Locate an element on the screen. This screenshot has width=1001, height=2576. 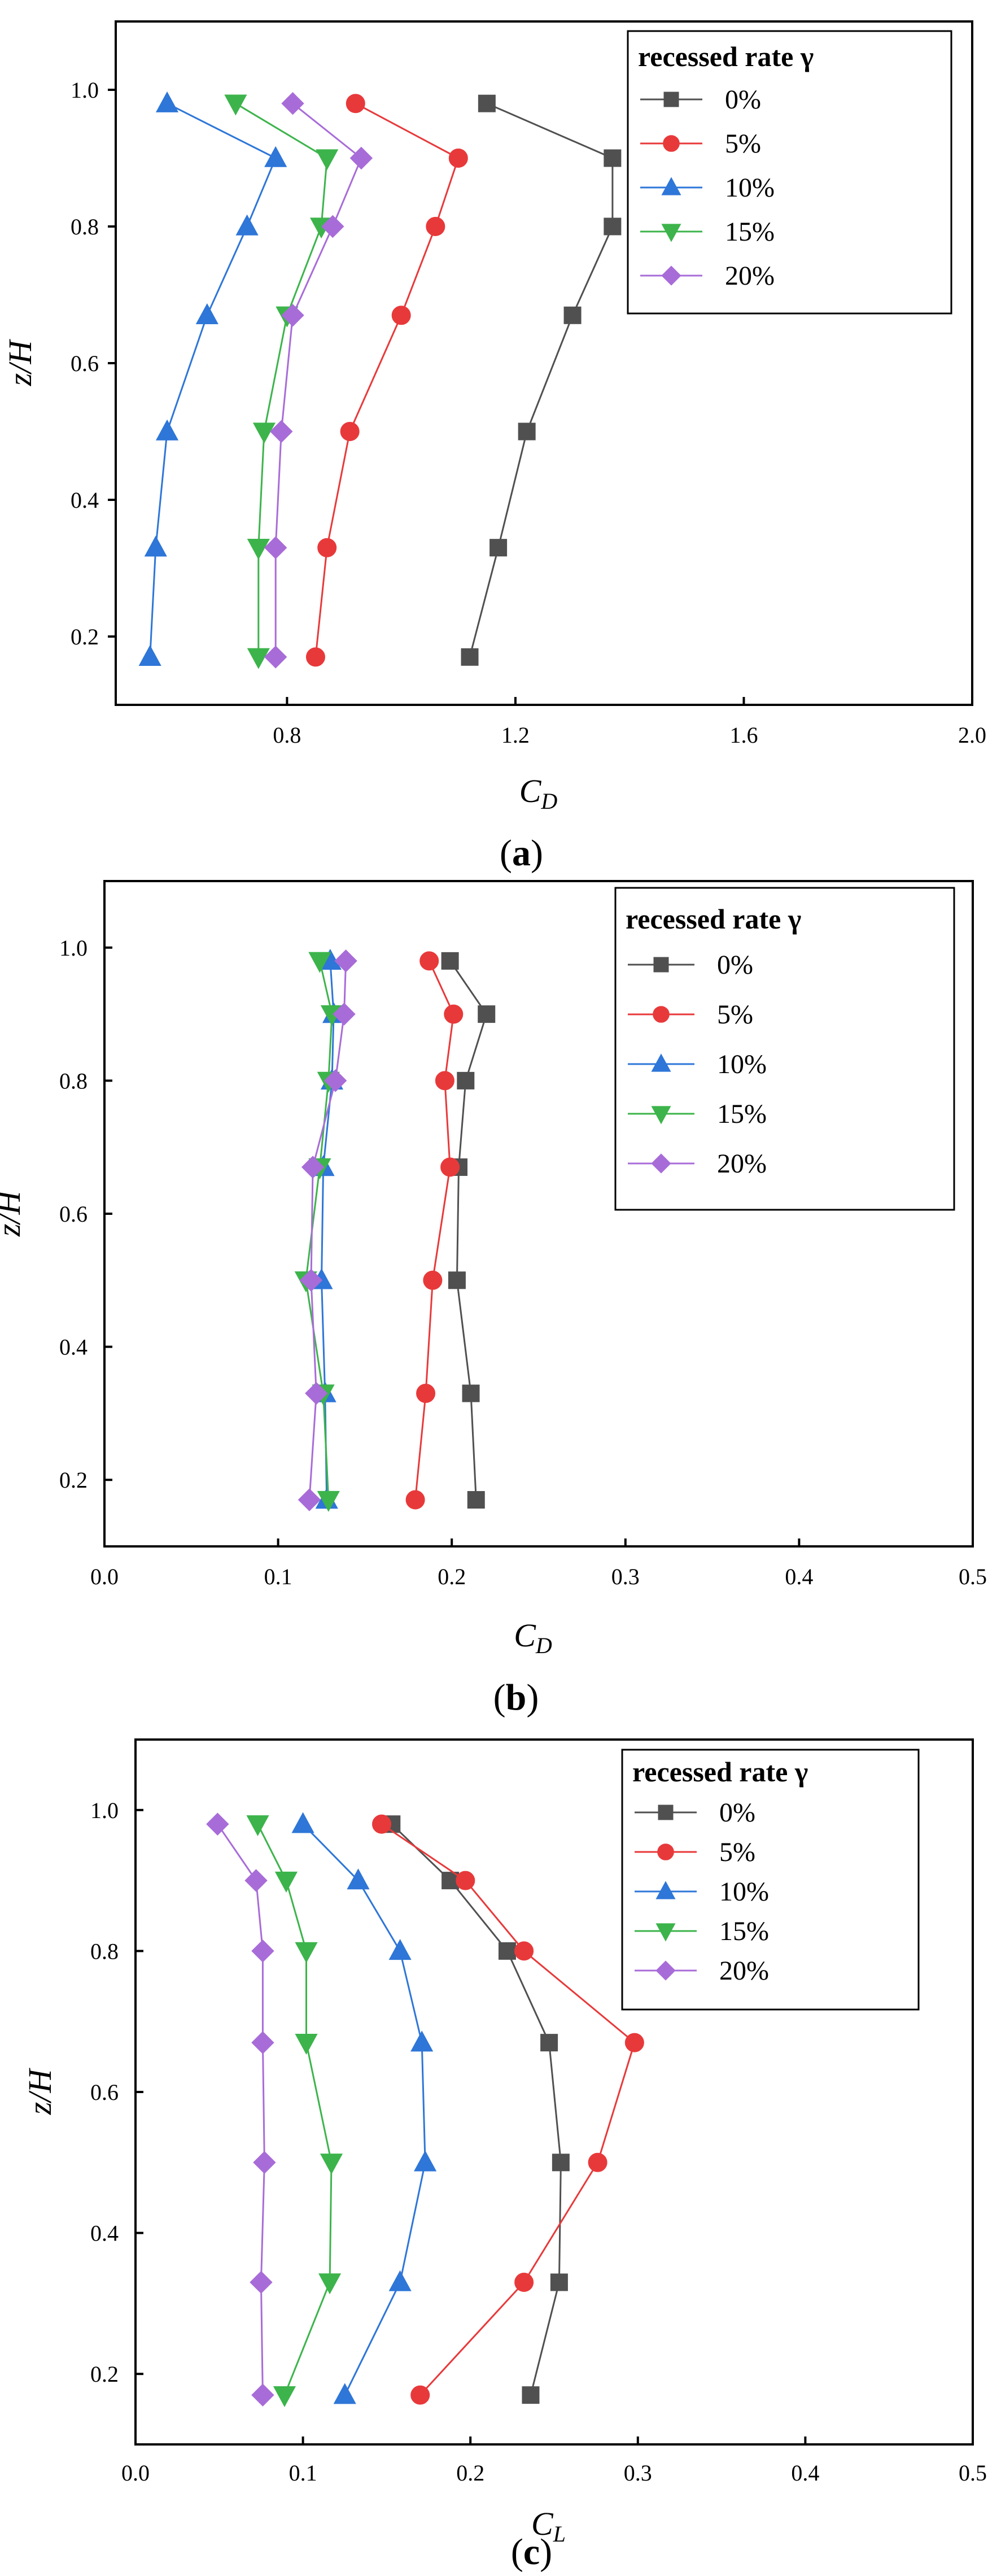
y-tick-label: 0.4 is located at coordinates (105, 2233).